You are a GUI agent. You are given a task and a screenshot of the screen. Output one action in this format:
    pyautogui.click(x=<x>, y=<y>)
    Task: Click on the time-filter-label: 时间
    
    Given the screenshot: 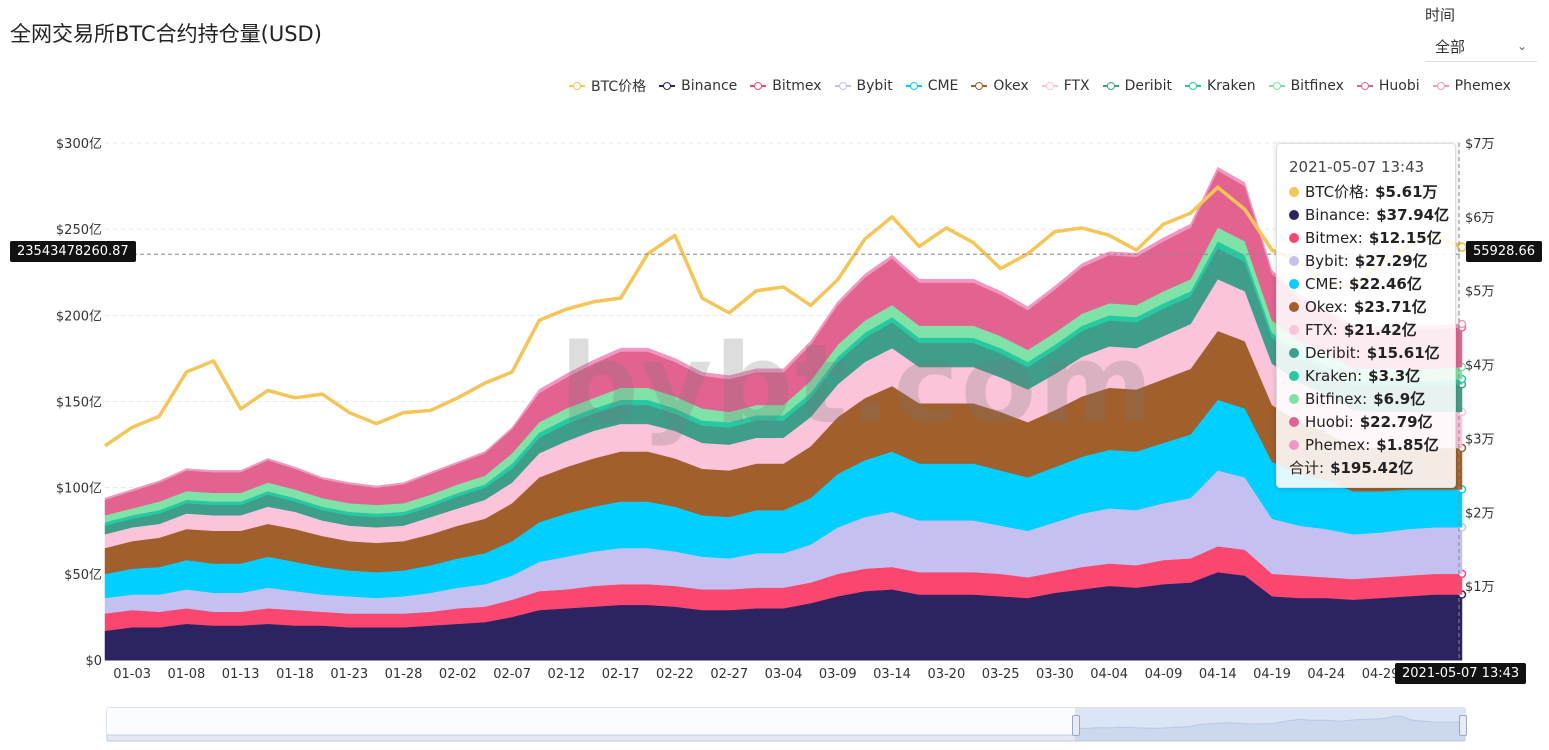 What is the action you would take?
    pyautogui.click(x=1440, y=15)
    